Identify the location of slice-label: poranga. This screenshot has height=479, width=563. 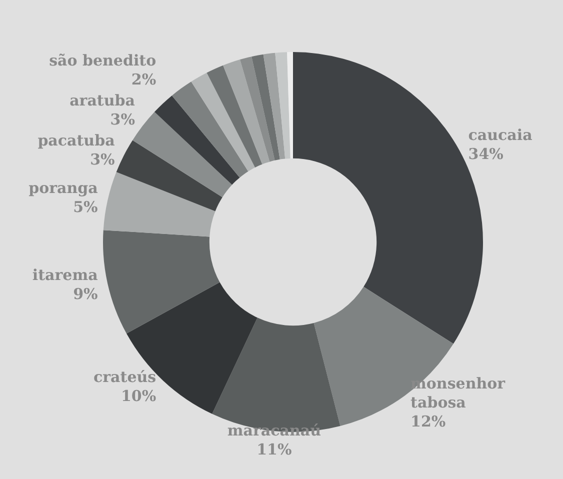
(63, 187).